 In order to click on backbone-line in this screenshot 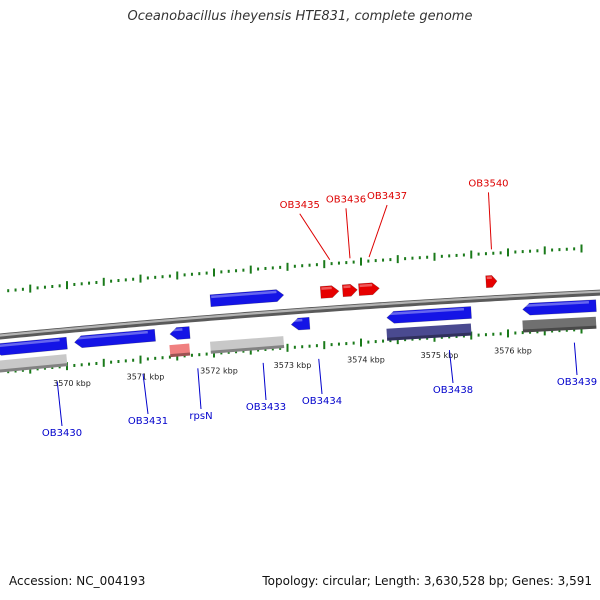, I will do `click(300, 314)`.